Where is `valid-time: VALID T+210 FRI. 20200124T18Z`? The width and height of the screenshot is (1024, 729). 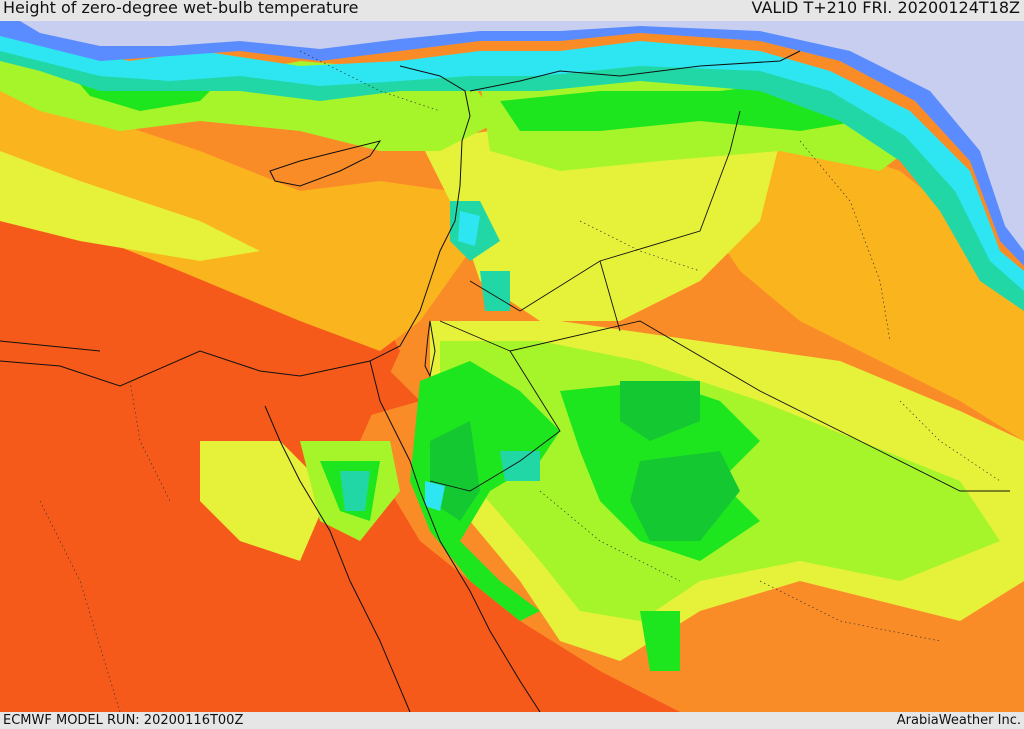 valid-time: VALID T+210 FRI. 20200124T18Z is located at coordinates (885, 8).